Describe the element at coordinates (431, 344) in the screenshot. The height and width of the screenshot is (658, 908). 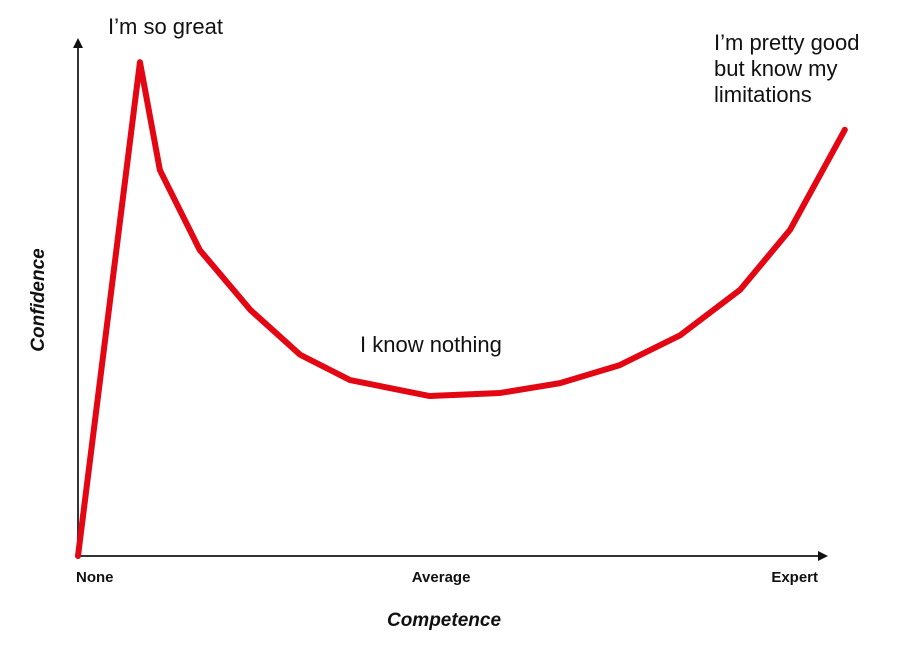
I see `annotation-valley: I know nothing` at that location.